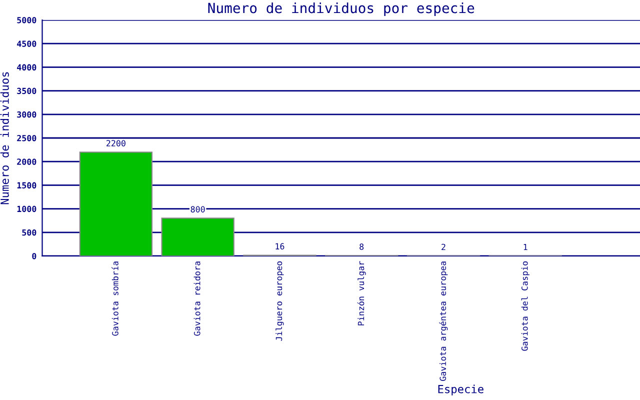 The height and width of the screenshot is (400, 640). I want to click on y-tick-label: 4500, so click(26, 43).